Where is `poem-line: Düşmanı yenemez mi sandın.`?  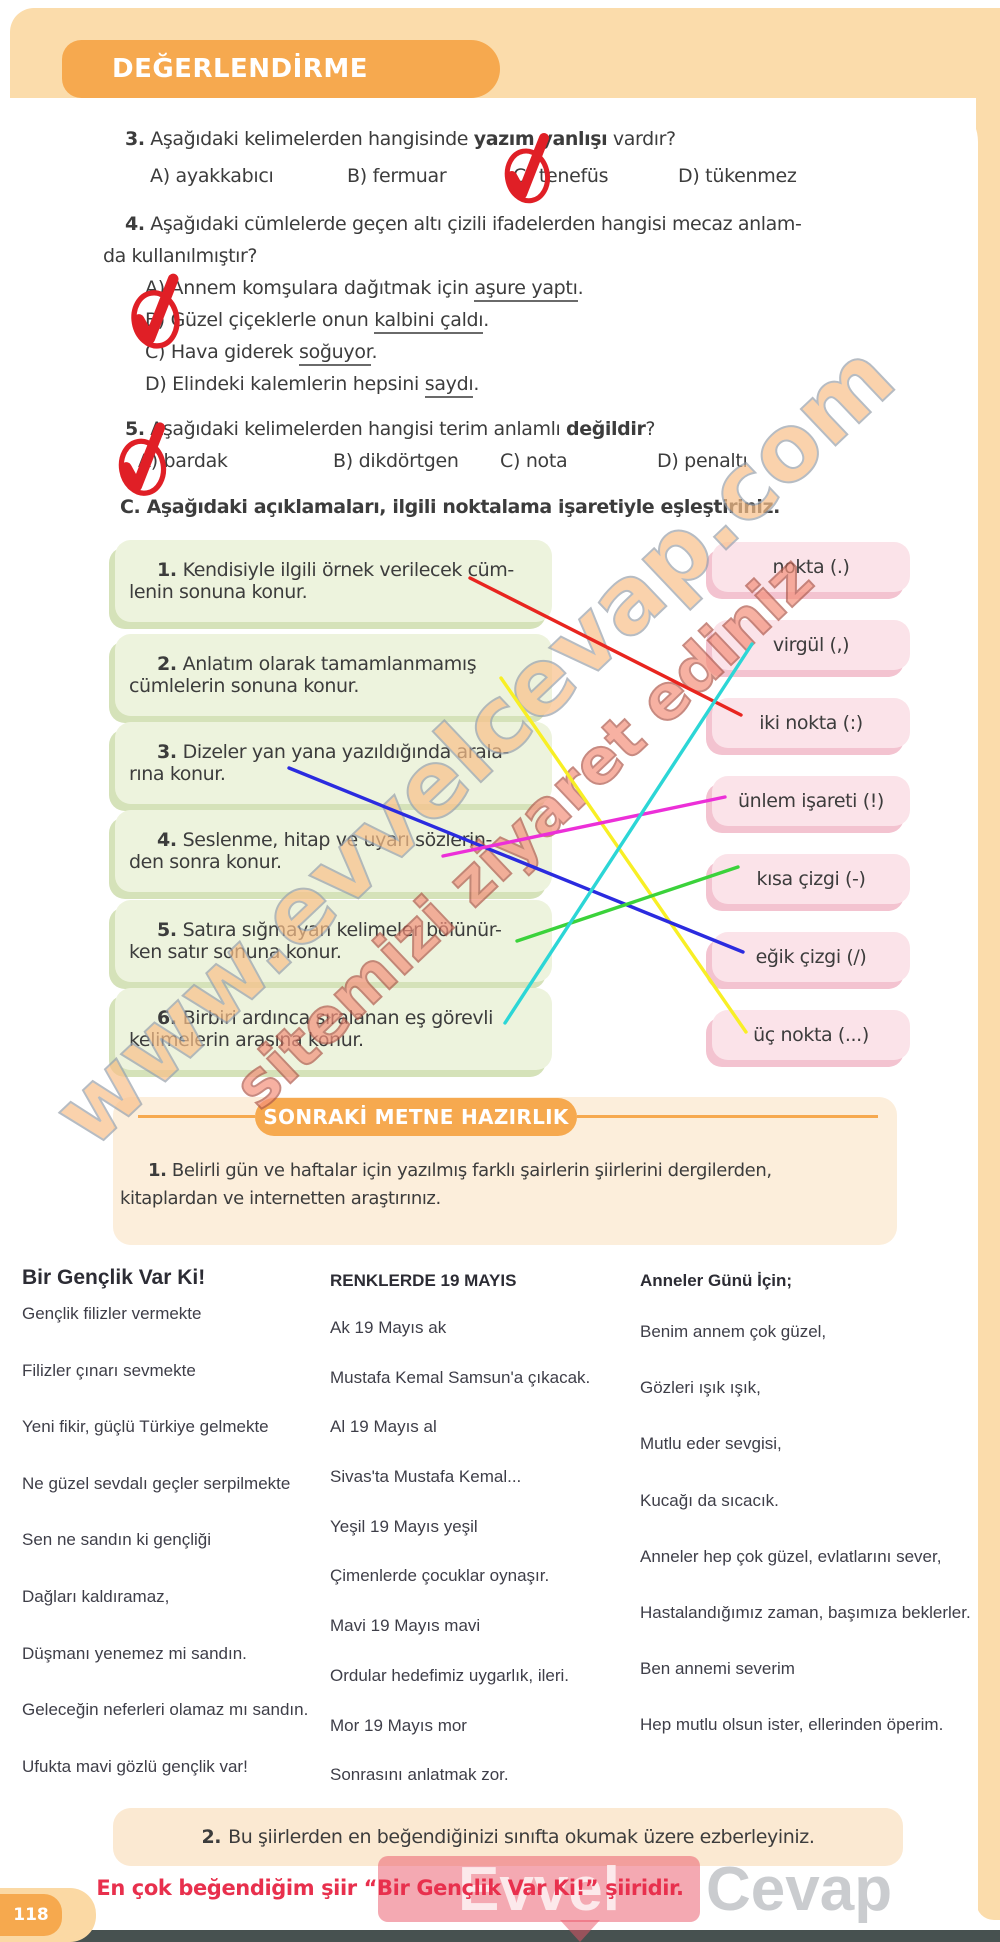 poem-line: Düşmanı yenemez mi sandın. is located at coordinates (134, 1653).